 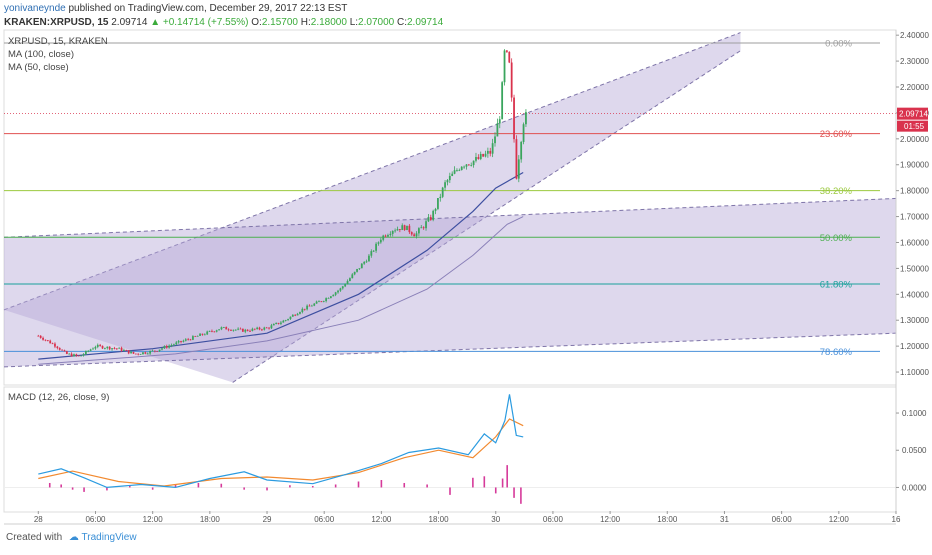 What do you see at coordinates (109, 537) in the screenshot?
I see `tradingview-brand: TradingView` at bounding box center [109, 537].